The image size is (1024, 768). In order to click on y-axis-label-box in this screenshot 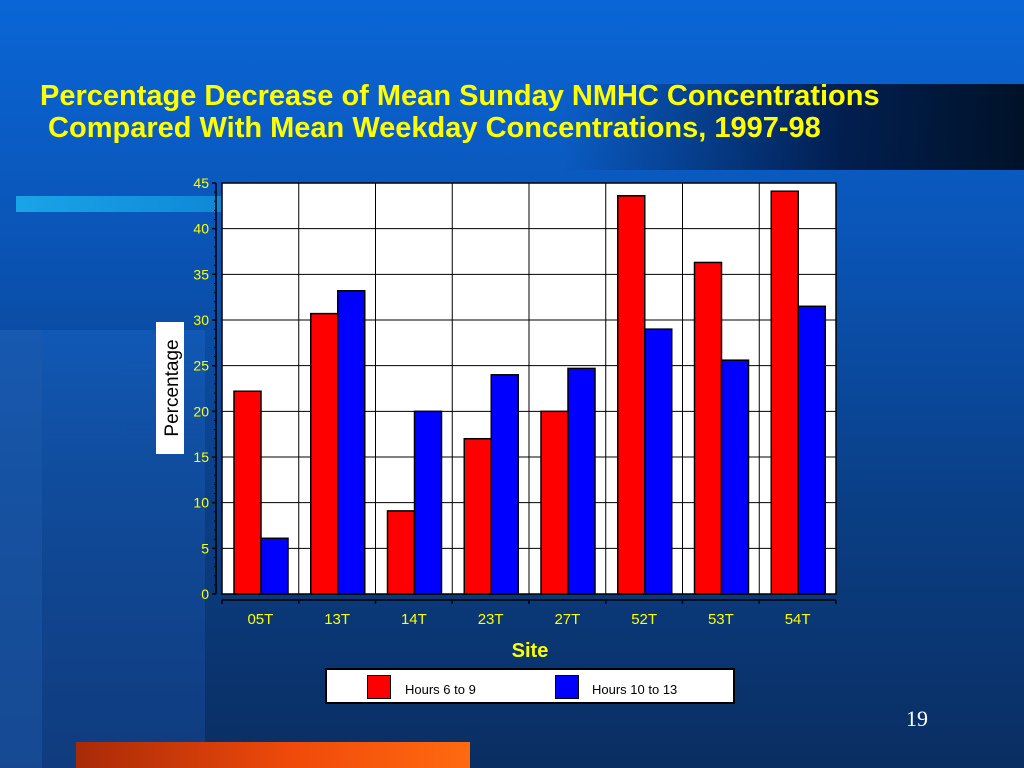, I will do `click(170, 388)`.